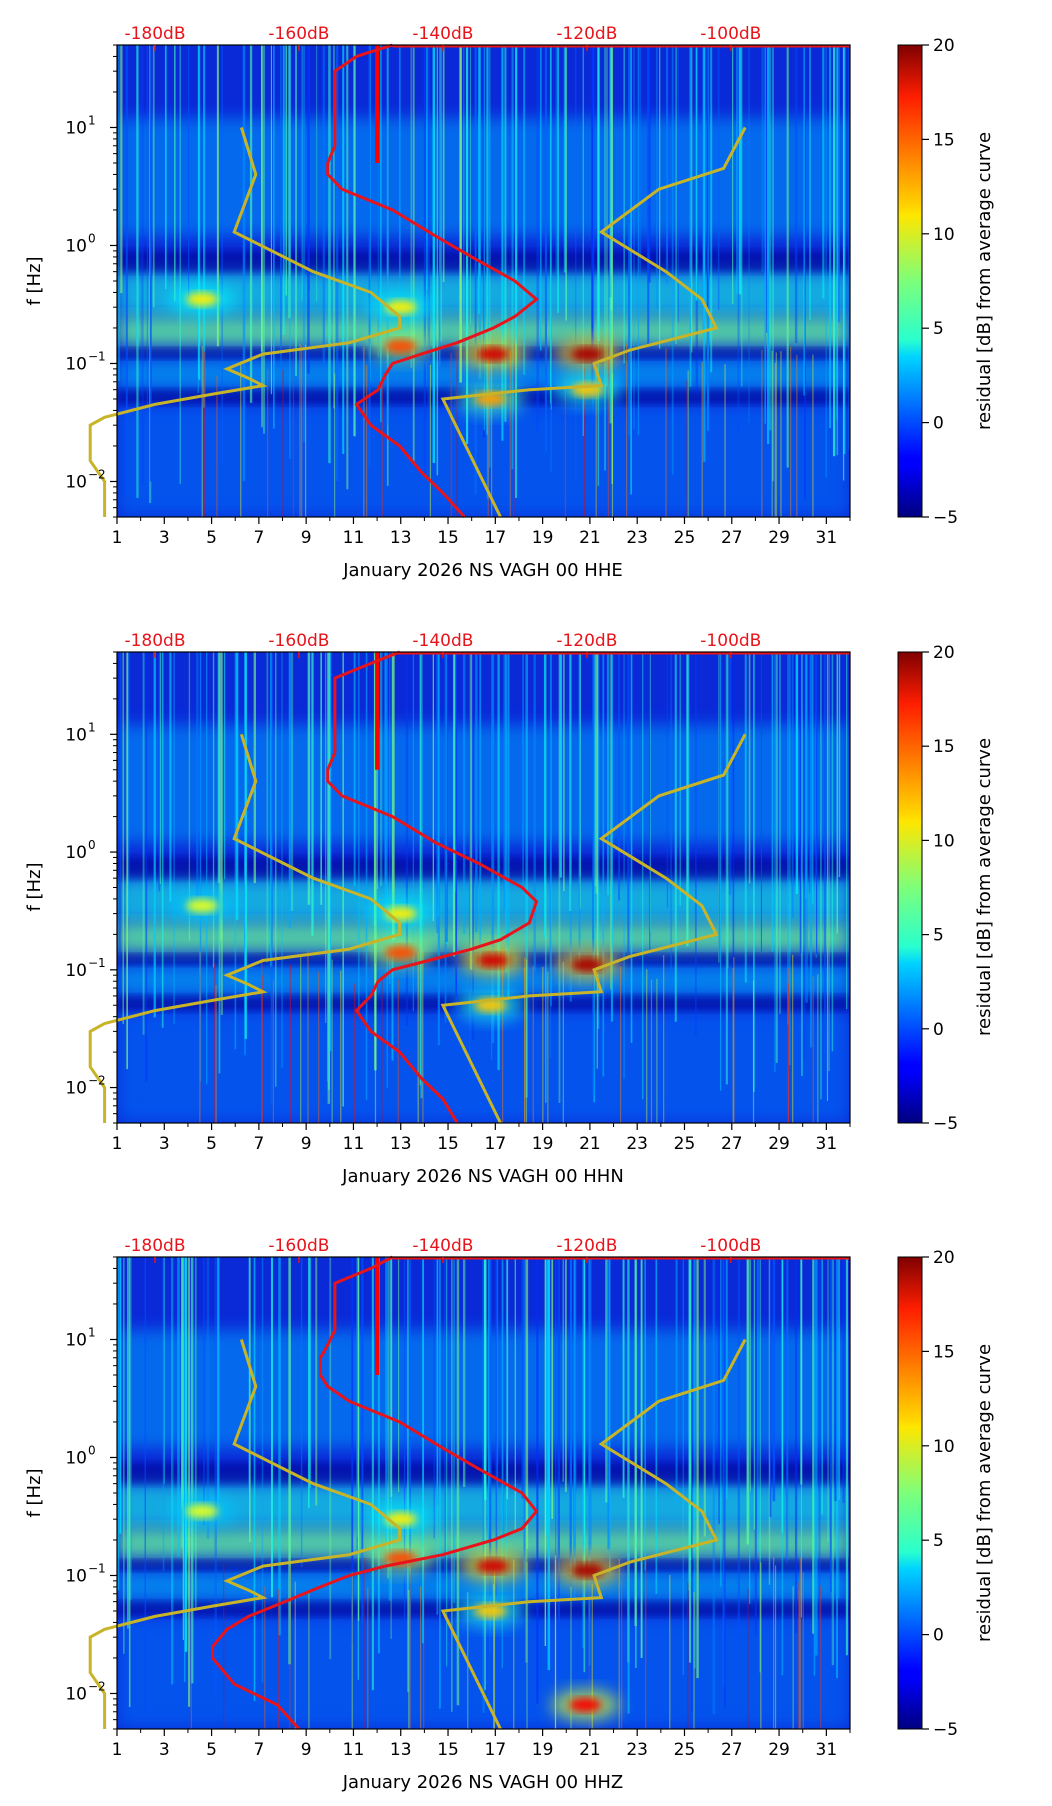 This screenshot has width=1052, height=1806. I want to click on y-tick-label: 10, so click(76, 1089).